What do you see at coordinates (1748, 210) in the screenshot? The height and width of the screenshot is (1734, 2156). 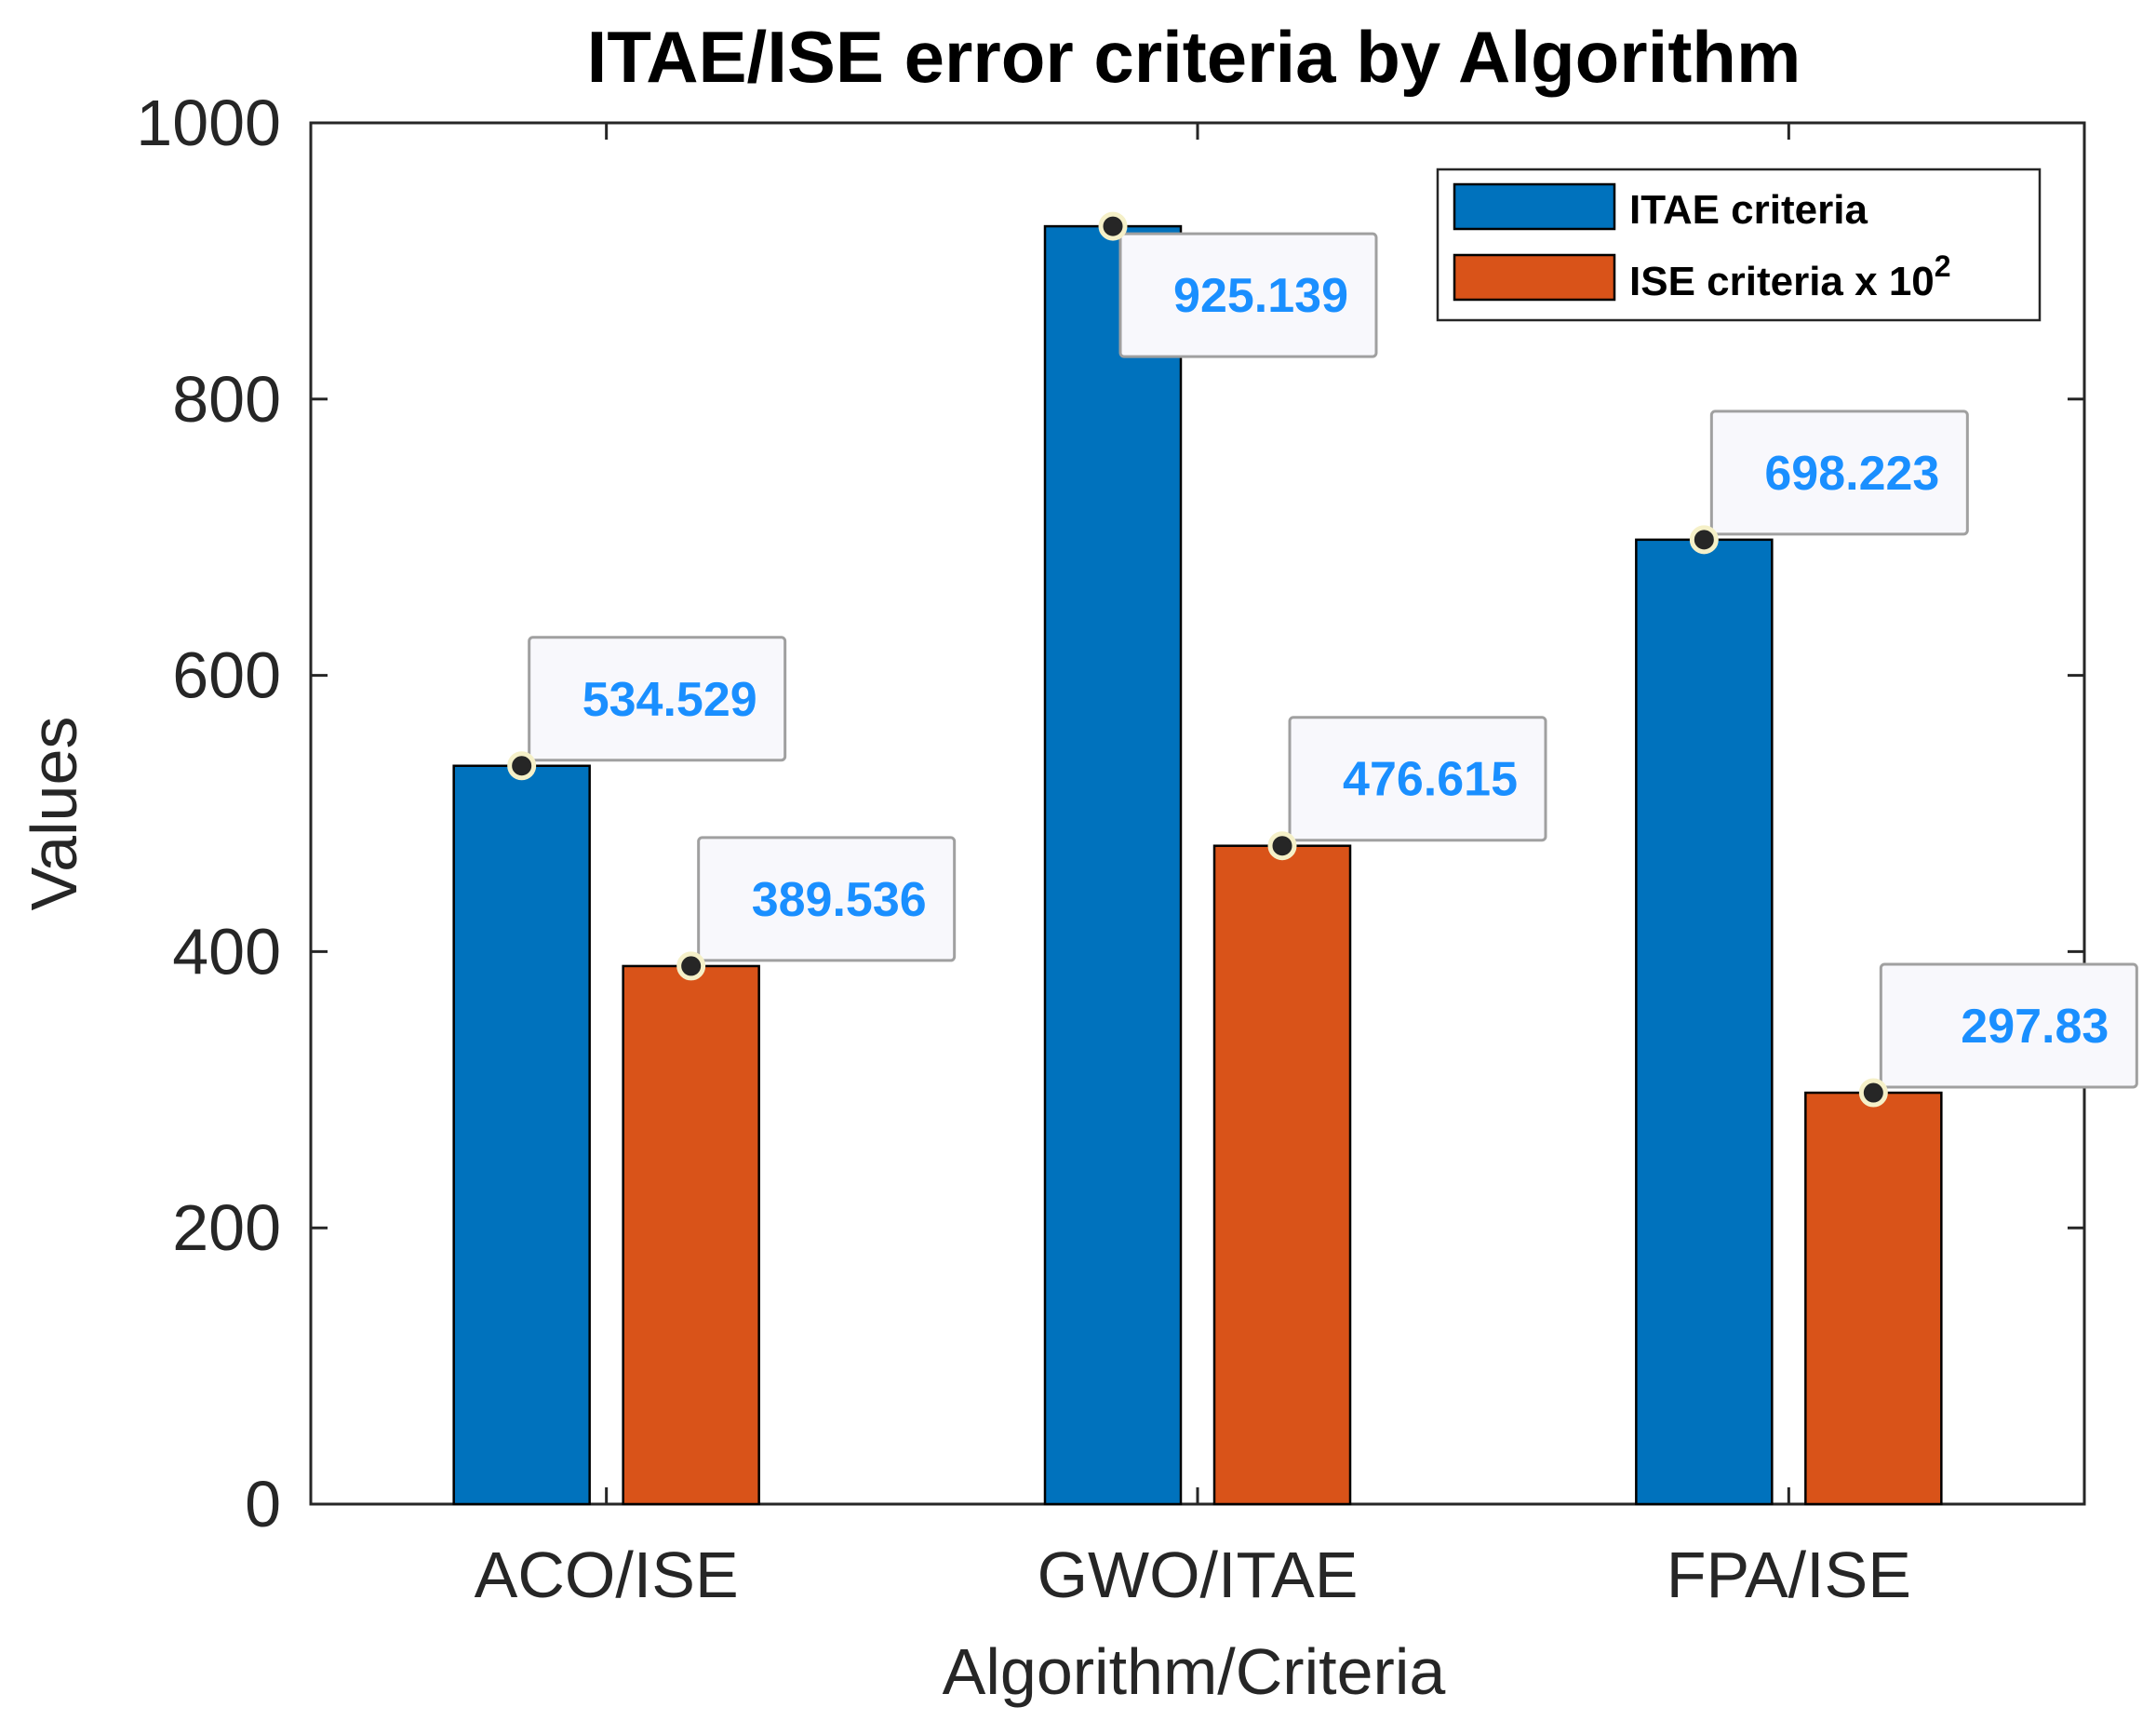 I see `legend-label-itae: ITAE criteria` at bounding box center [1748, 210].